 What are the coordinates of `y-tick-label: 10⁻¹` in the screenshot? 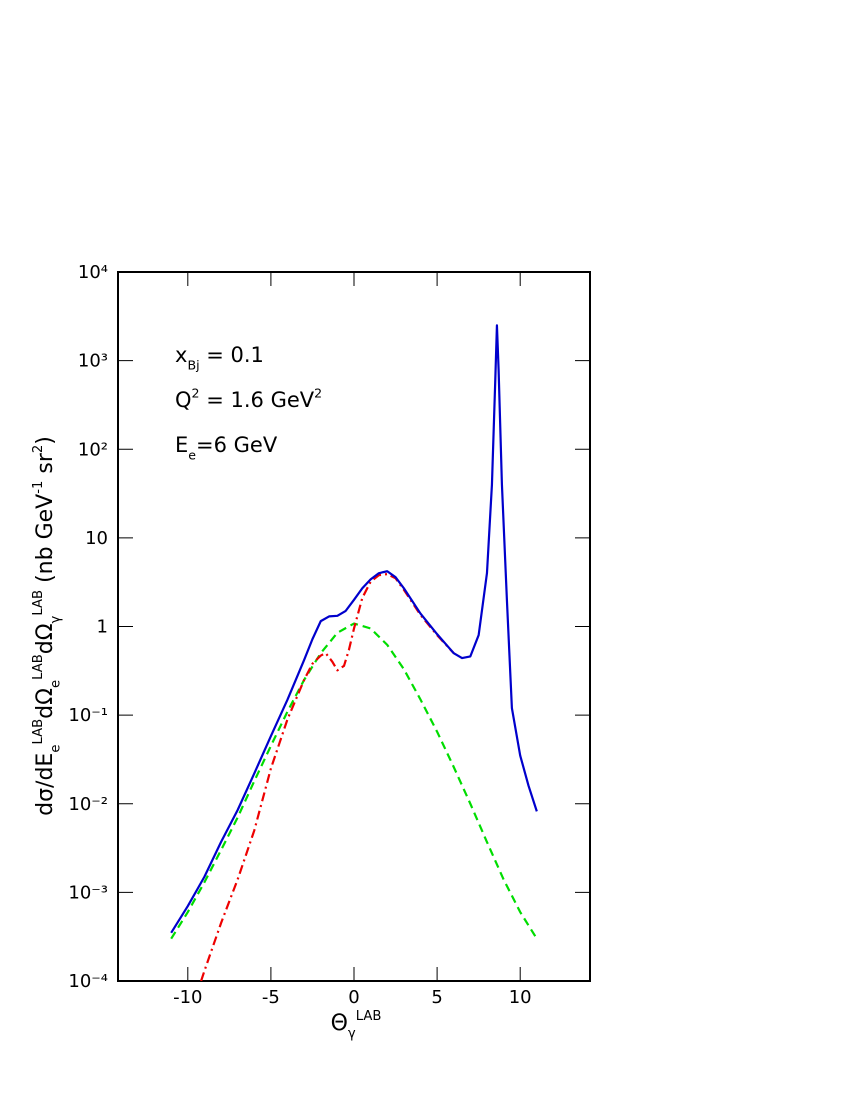 It's located at (88, 715).